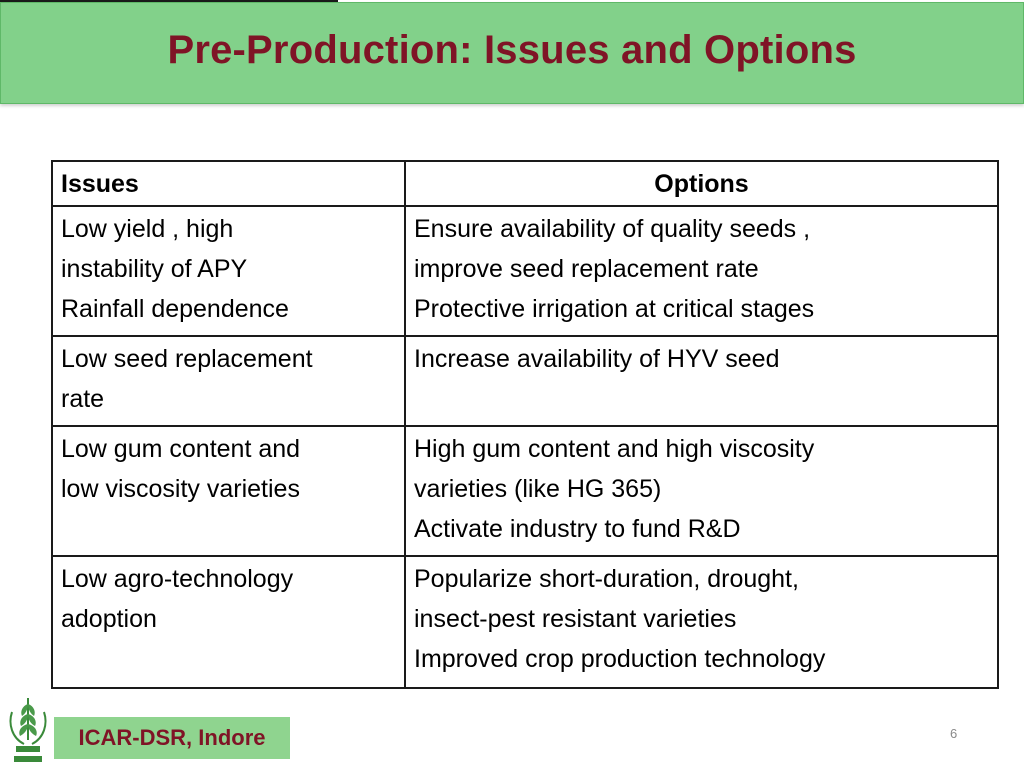 The height and width of the screenshot is (768, 1024). What do you see at coordinates (606, 579) in the screenshot?
I see `option-line: Popularize short-duration, drought,` at bounding box center [606, 579].